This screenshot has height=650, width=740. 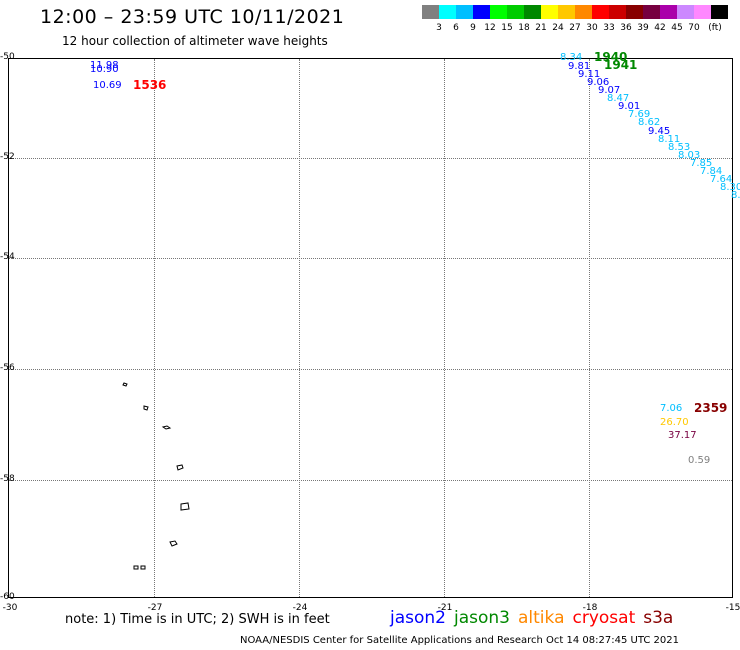 I want to click on satellite-name: s3a, so click(x=658, y=618).